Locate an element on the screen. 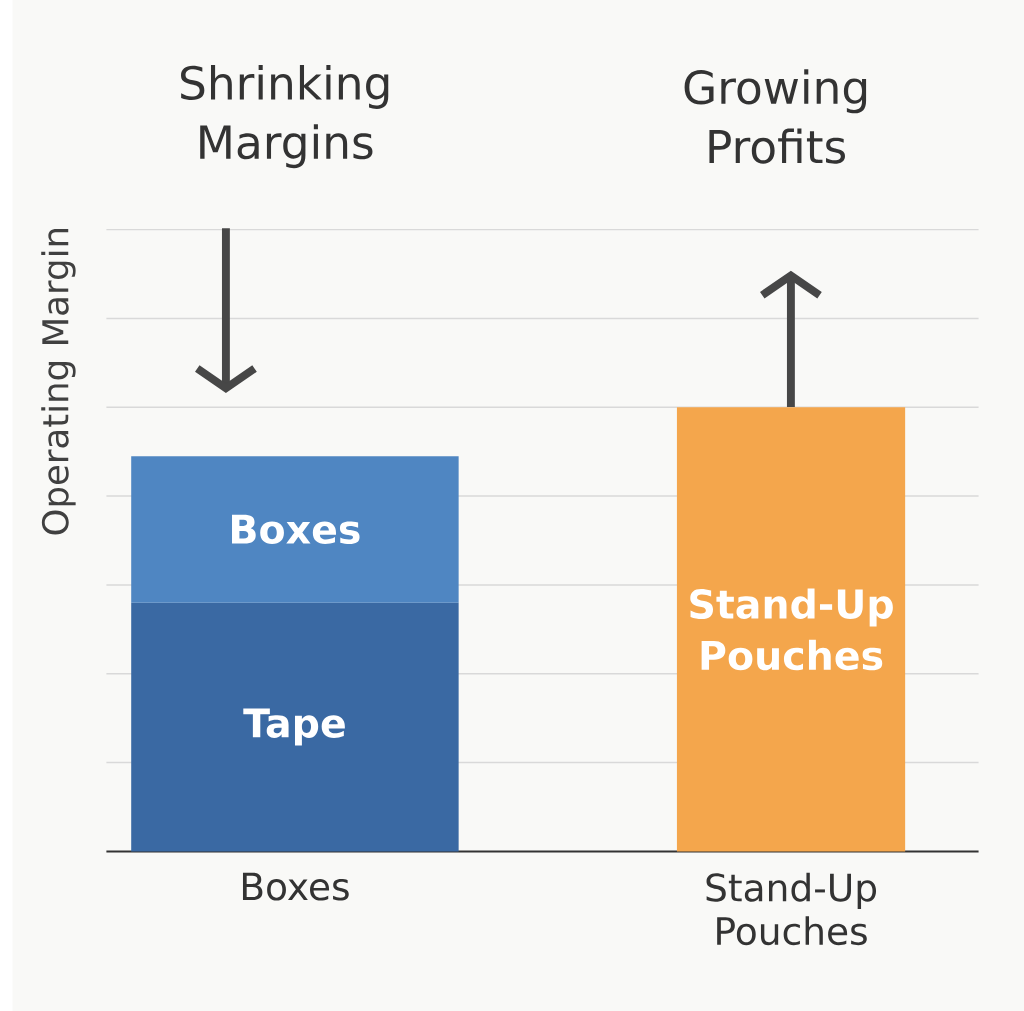 The height and width of the screenshot is (1011, 1024). series-label: Boxes is located at coordinates (296, 529).